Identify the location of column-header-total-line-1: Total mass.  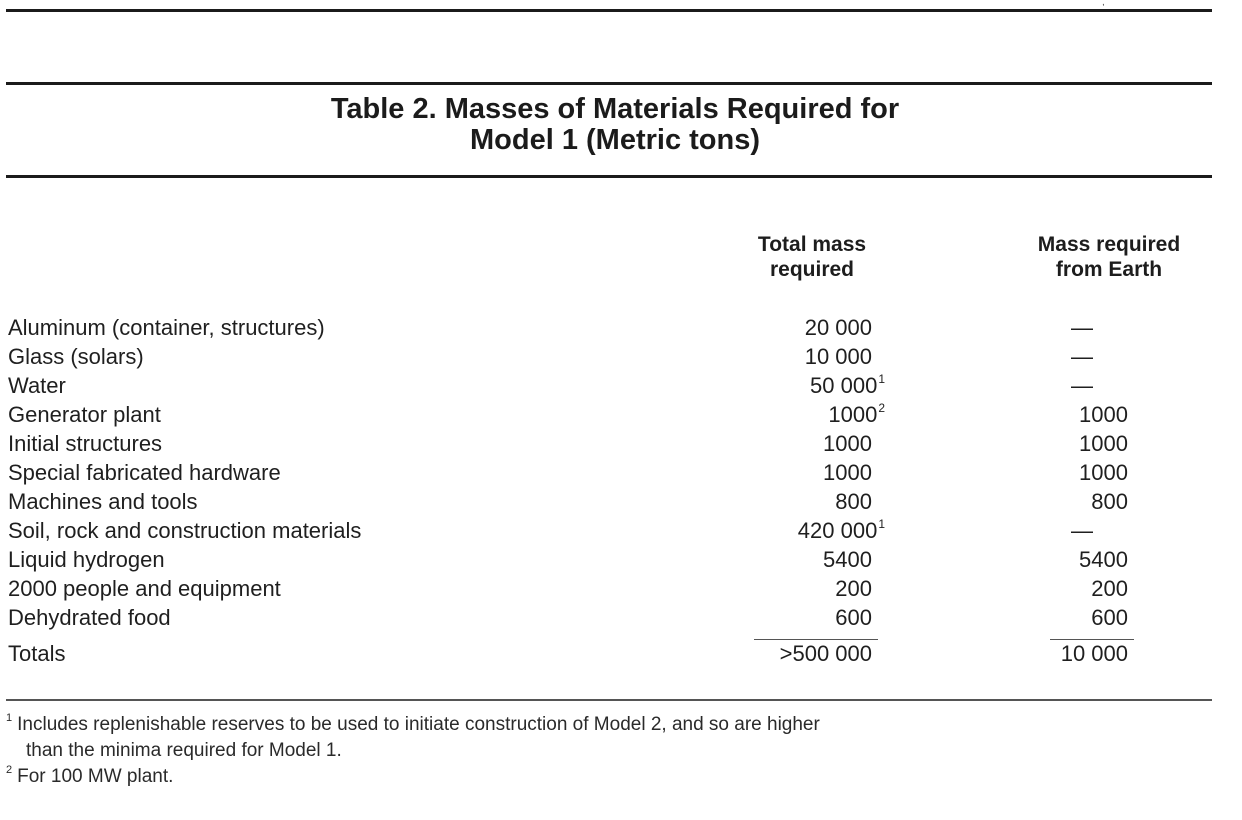
(812, 244).